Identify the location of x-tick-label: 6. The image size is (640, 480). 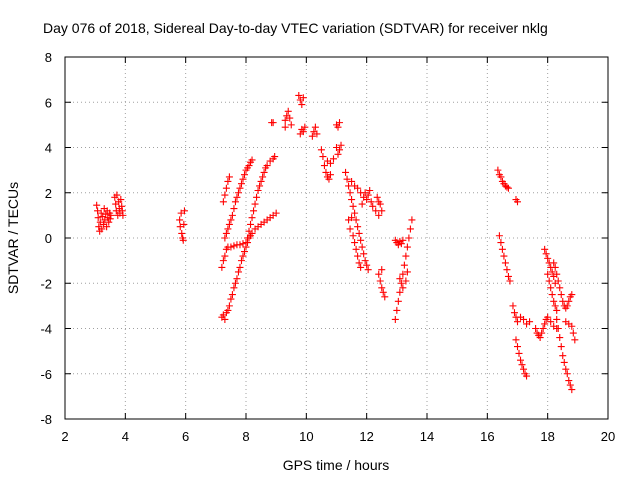
(185, 436).